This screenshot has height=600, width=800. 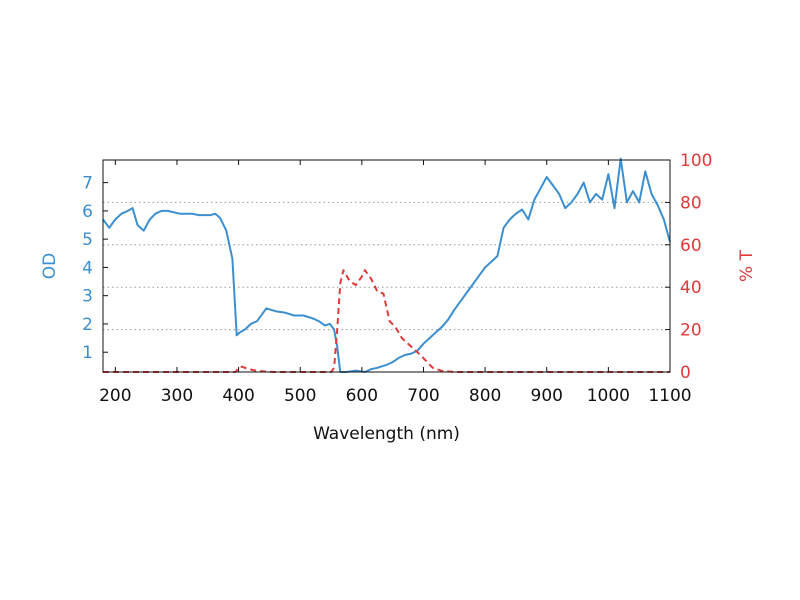 What do you see at coordinates (87, 240) in the screenshot?
I see `left-y-tick-label: 5` at bounding box center [87, 240].